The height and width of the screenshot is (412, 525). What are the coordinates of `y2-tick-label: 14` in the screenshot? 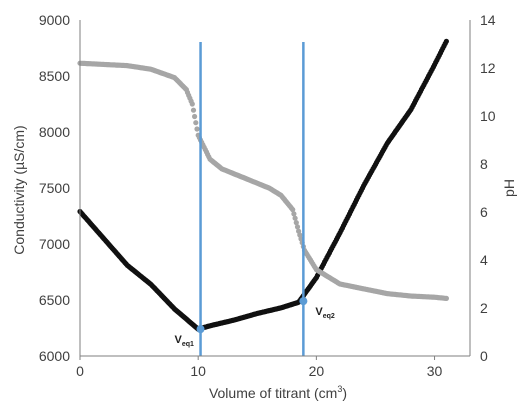 It's located at (488, 20).